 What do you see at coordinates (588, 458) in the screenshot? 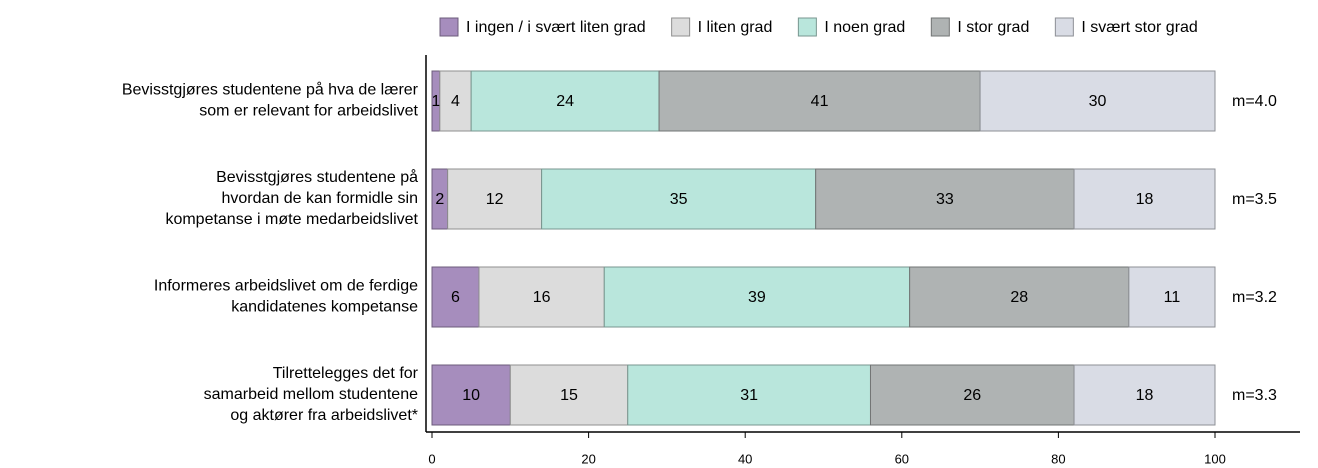
I see `x-tick-label: 20` at bounding box center [588, 458].